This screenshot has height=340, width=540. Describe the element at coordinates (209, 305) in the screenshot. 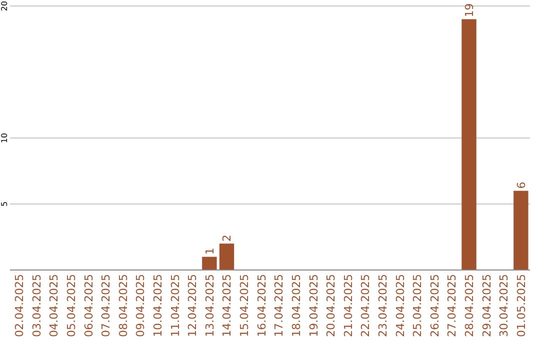

I see `x-tick-label: 13.04.2025` at that location.